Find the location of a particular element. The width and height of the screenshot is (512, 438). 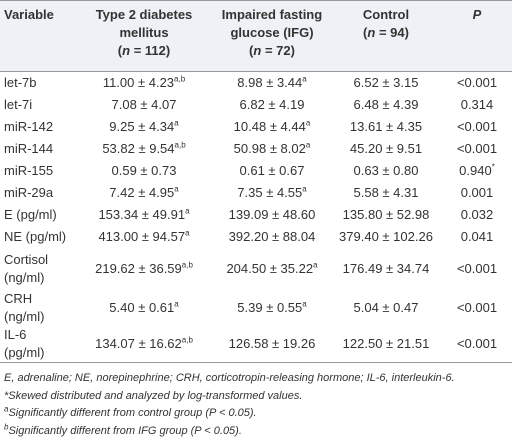

value-cell: 50.98 ± 8.02a is located at coordinates (272, 149).